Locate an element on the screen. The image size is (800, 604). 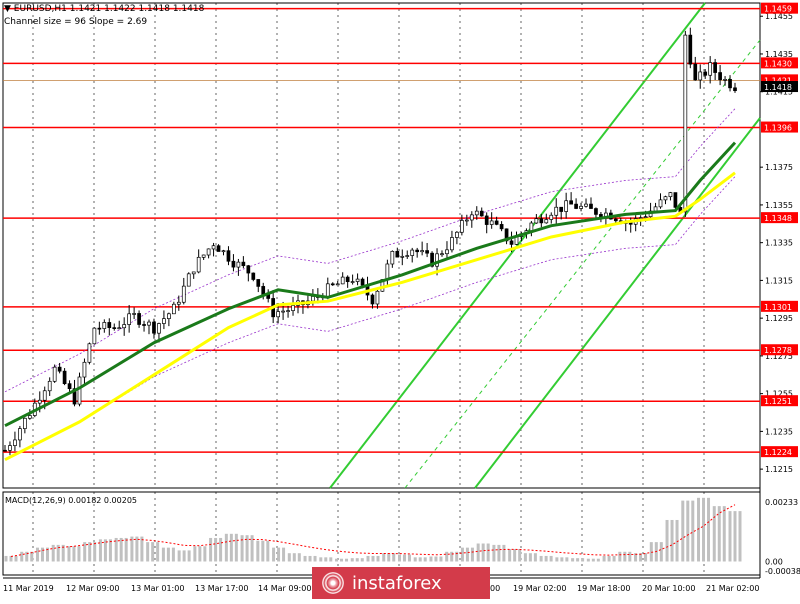
watermark-text: instaforex is located at coordinates (397, 583).